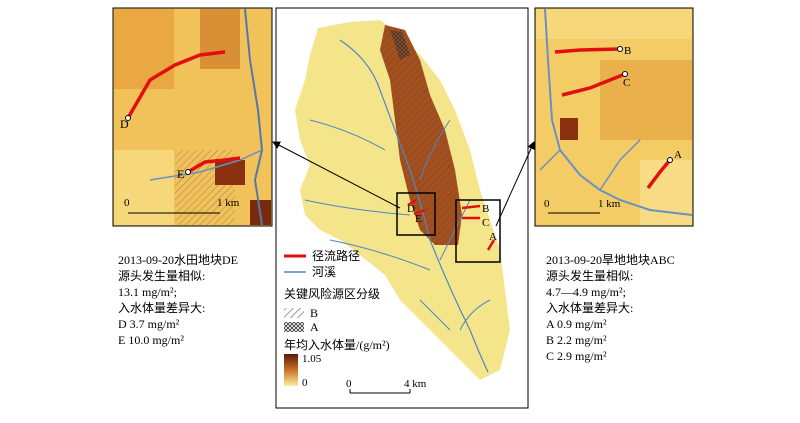 The image size is (800, 423). What do you see at coordinates (586, 292) in the screenshot?
I see `caption-line: 4.7—4.9 mg/m²;` at bounding box center [586, 292].